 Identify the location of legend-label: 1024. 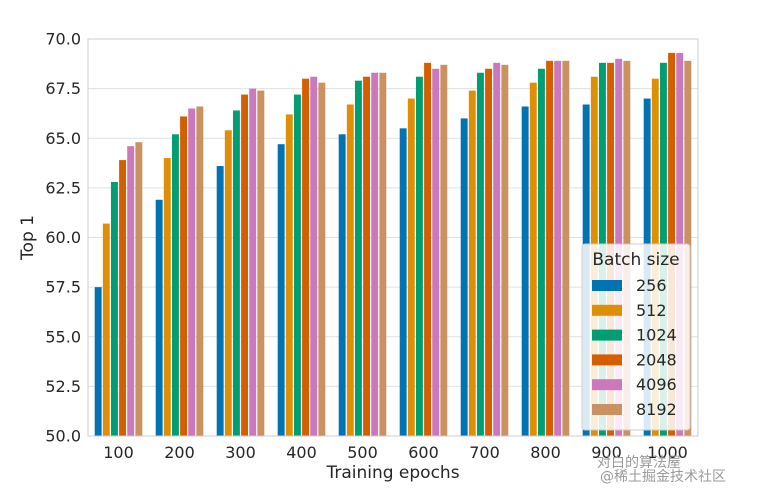
(656, 335).